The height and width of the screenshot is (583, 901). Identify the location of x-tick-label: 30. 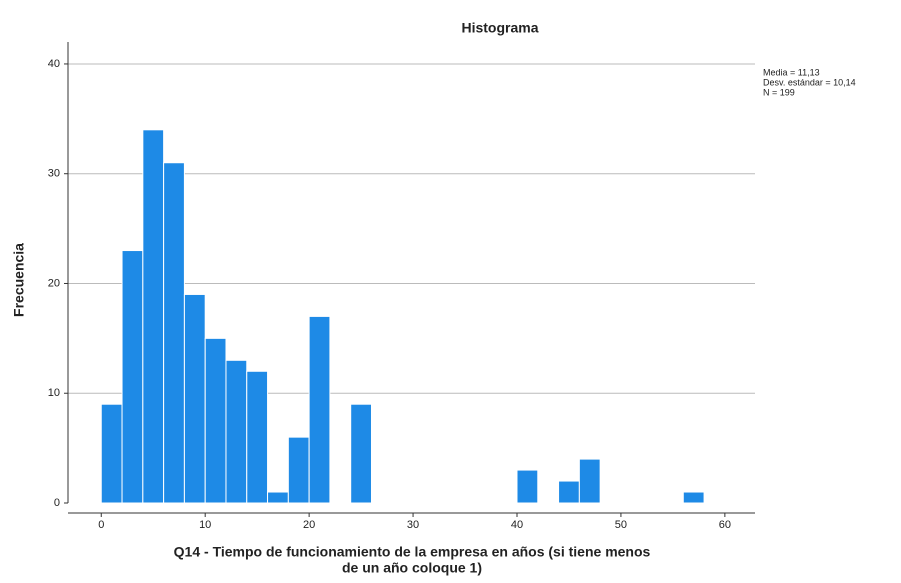
(413, 525).